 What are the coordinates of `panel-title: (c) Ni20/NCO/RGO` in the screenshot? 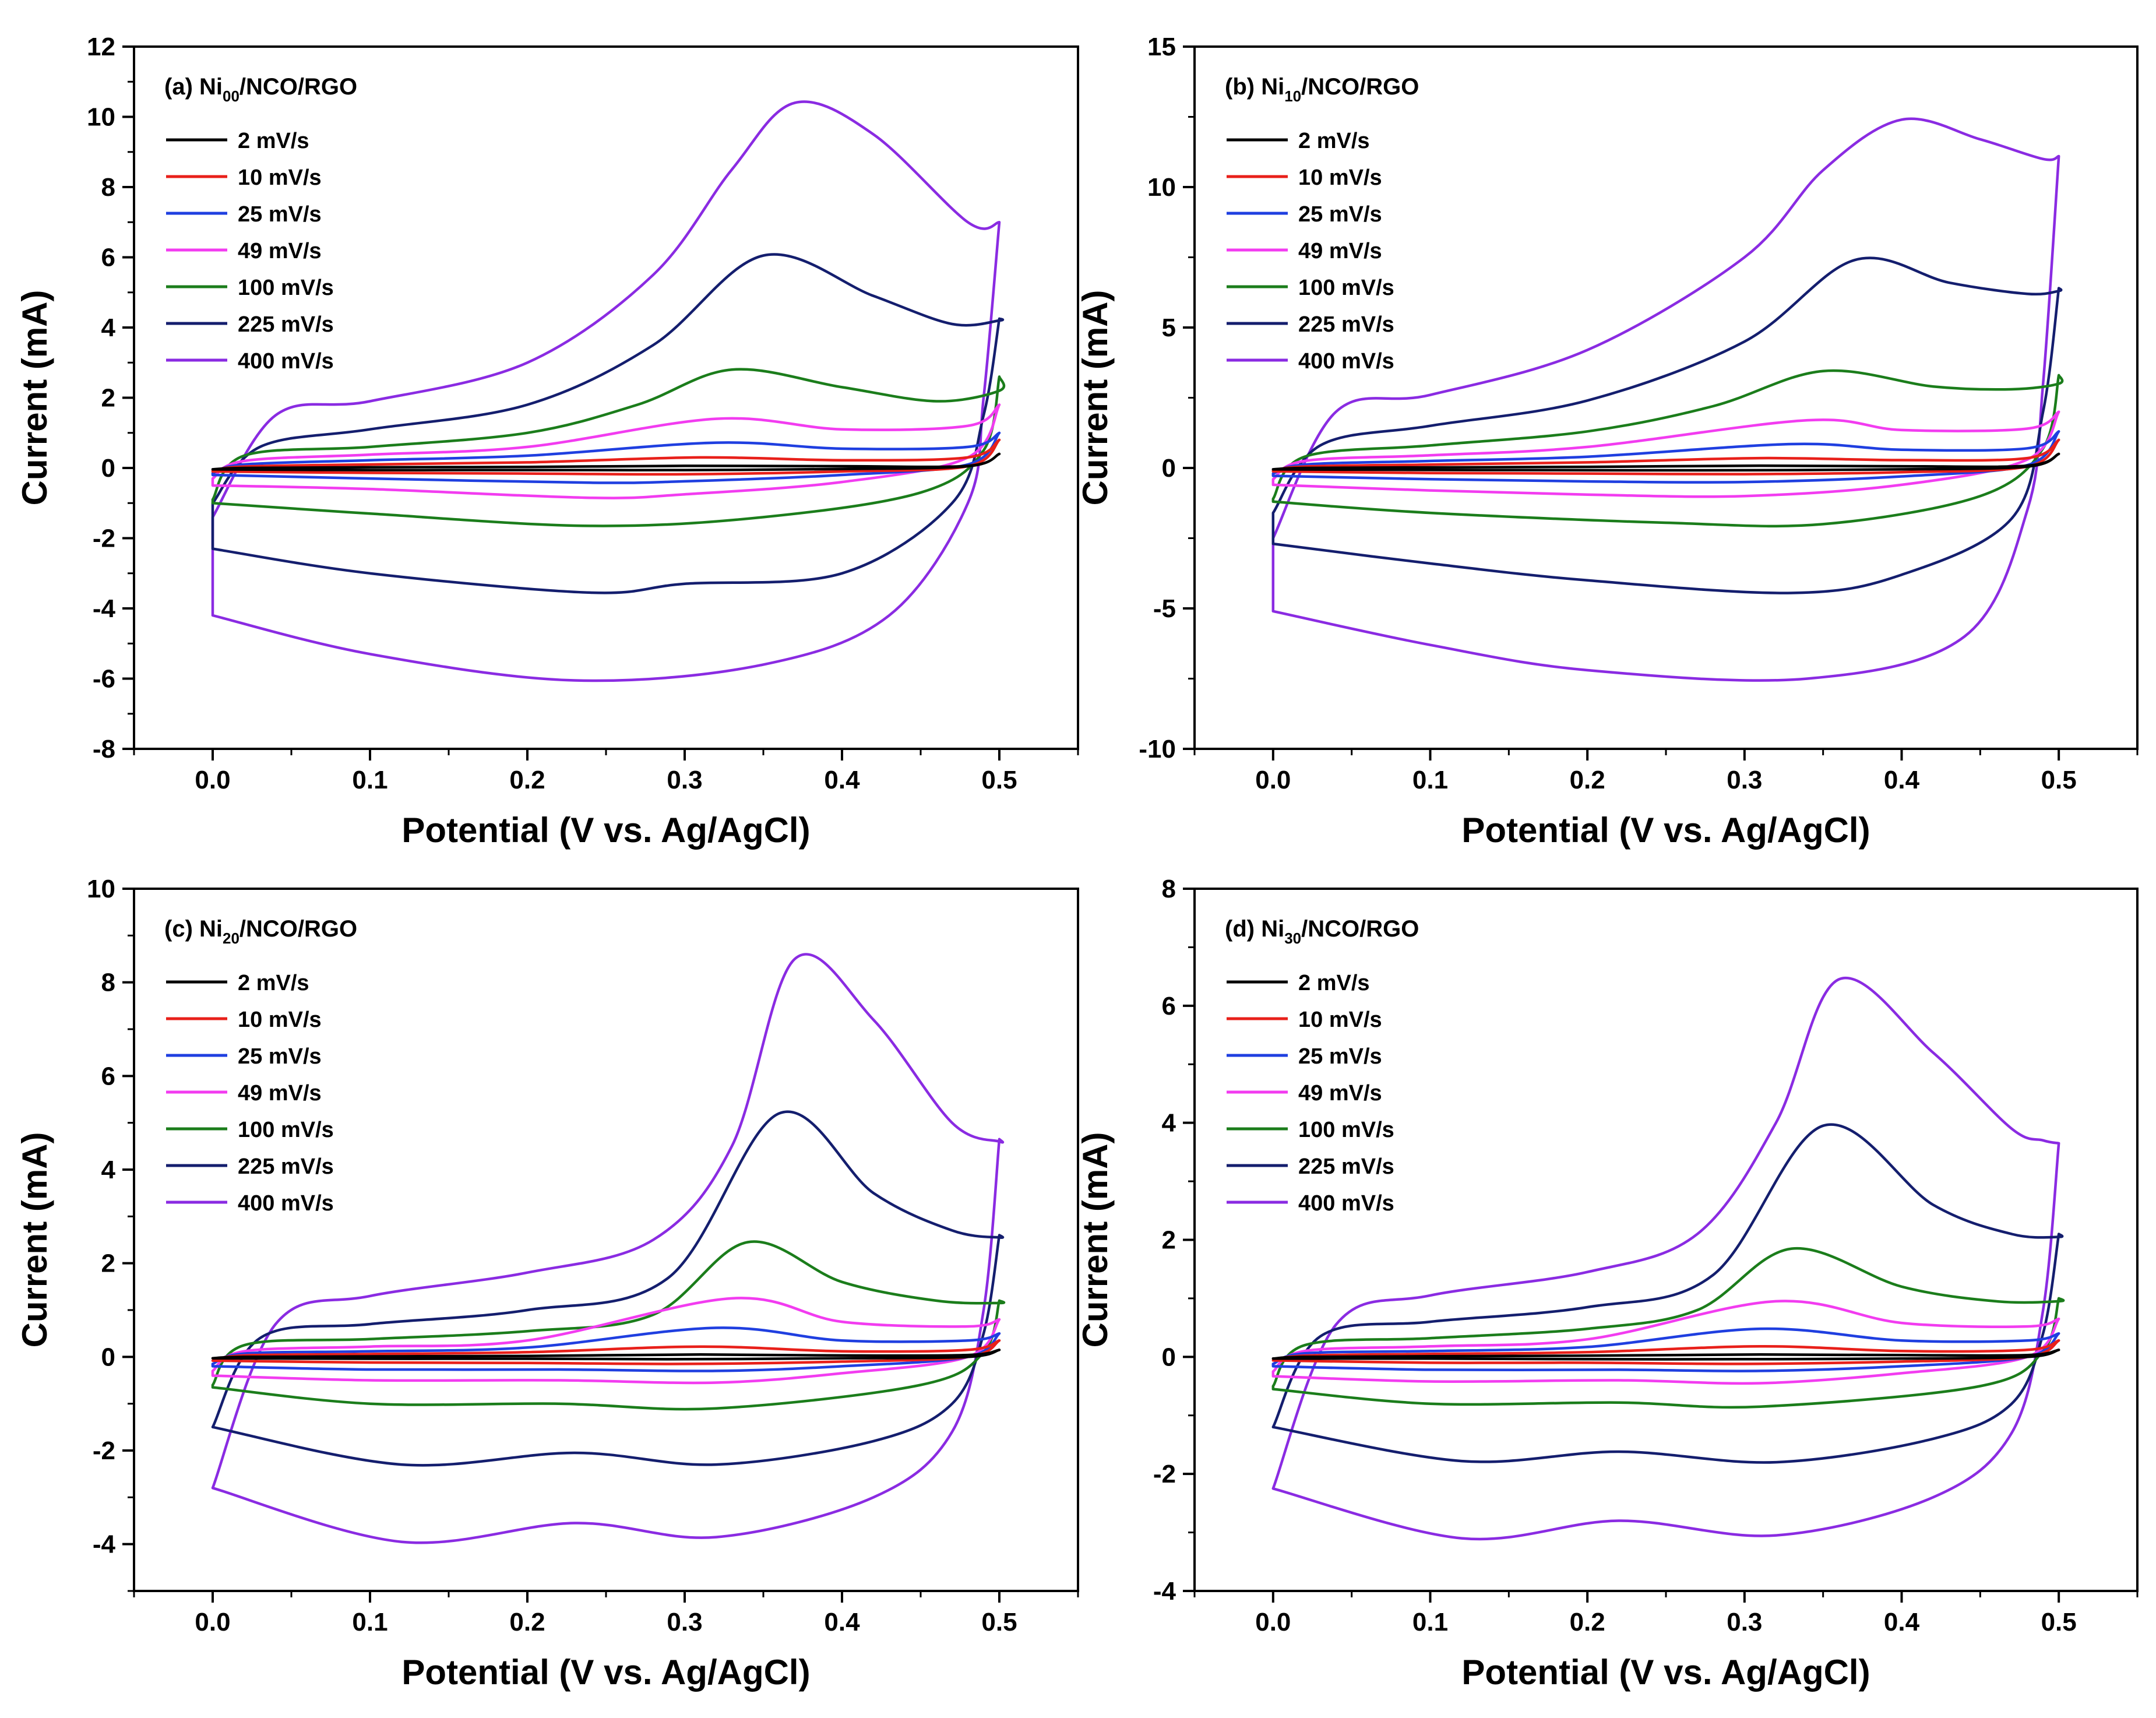 It's located at (260, 931).